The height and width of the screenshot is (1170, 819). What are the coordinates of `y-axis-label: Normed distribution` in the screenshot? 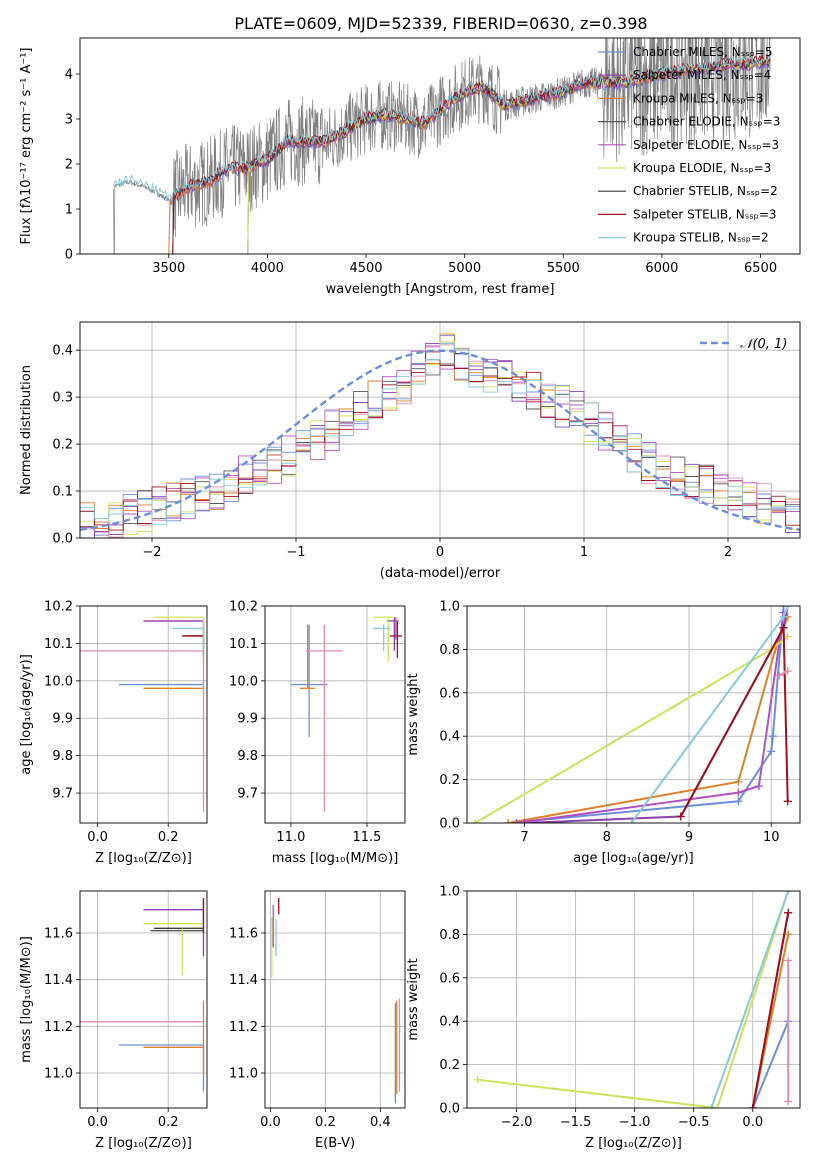 It's located at (26, 430).